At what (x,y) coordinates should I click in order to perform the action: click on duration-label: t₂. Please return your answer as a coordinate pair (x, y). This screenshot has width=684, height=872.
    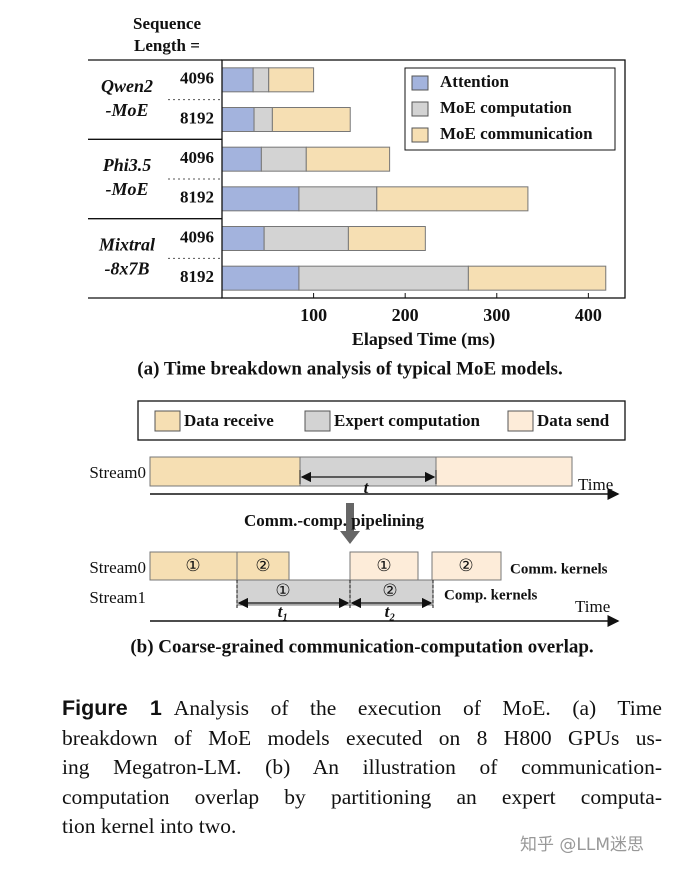
    Looking at the image, I should click on (390, 611).